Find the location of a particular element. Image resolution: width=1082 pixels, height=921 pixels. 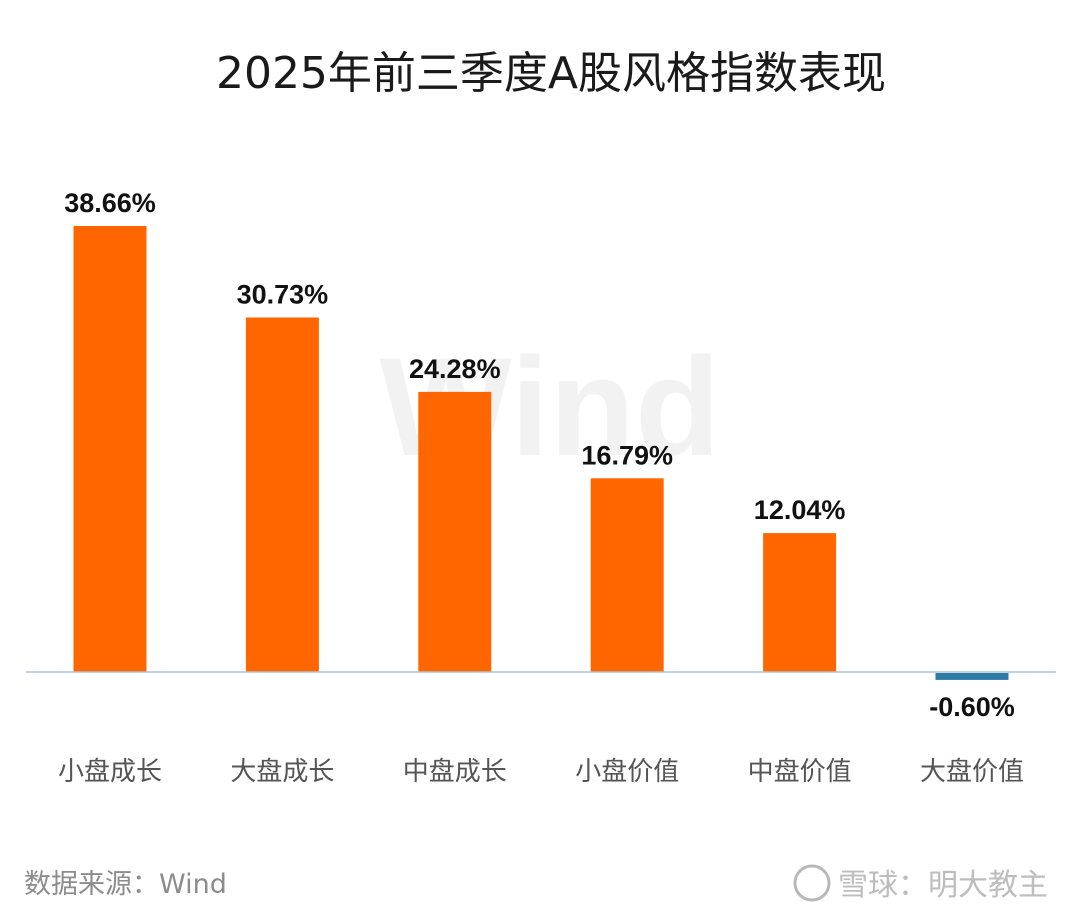

data-label-4: 16.79% is located at coordinates (627, 455).